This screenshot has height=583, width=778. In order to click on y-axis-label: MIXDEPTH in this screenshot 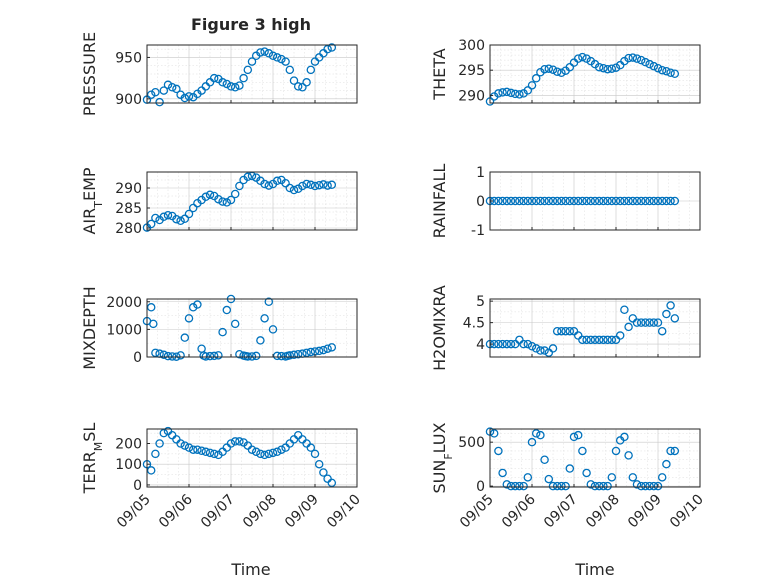, I will do `click(89, 327)`.